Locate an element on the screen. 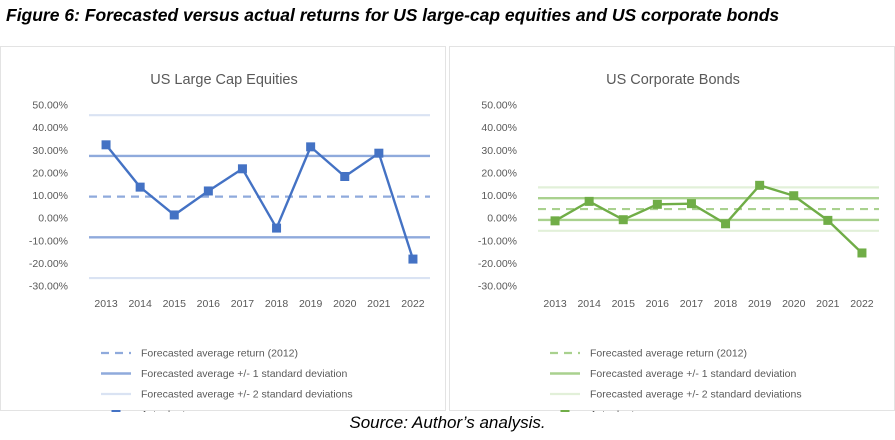  chart-title: US Corporate Bonds is located at coordinates (673, 80).